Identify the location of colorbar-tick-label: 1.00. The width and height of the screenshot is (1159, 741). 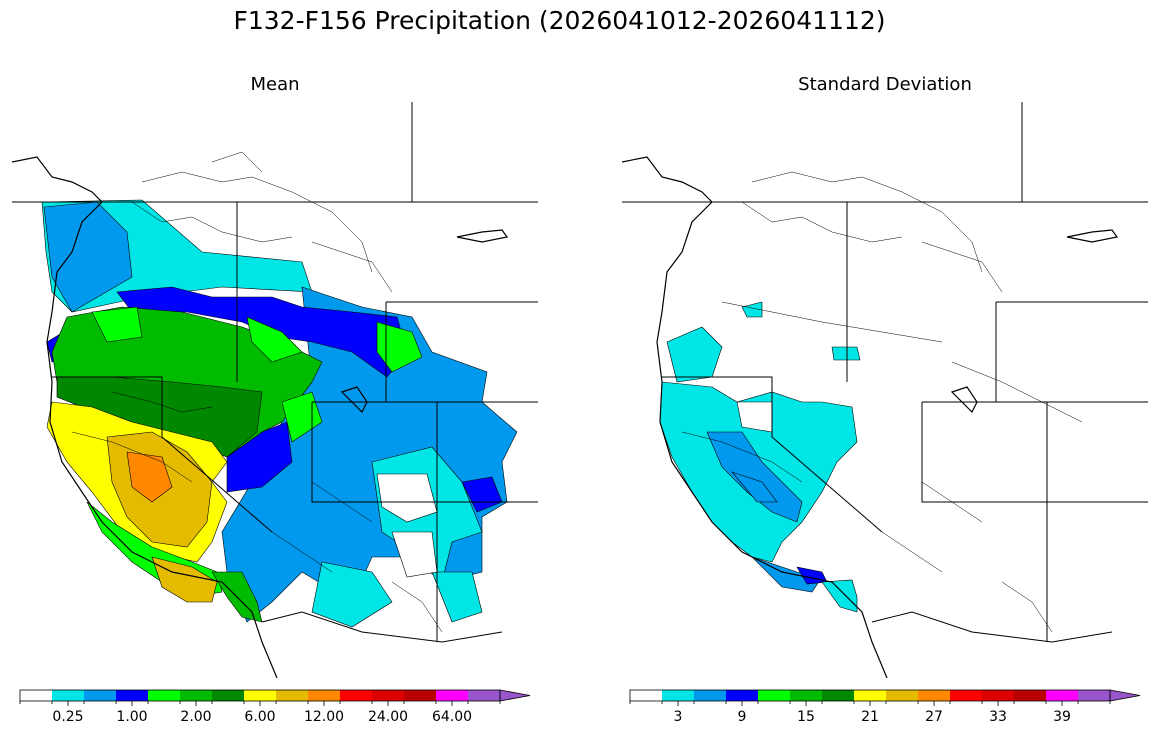
(131, 717).